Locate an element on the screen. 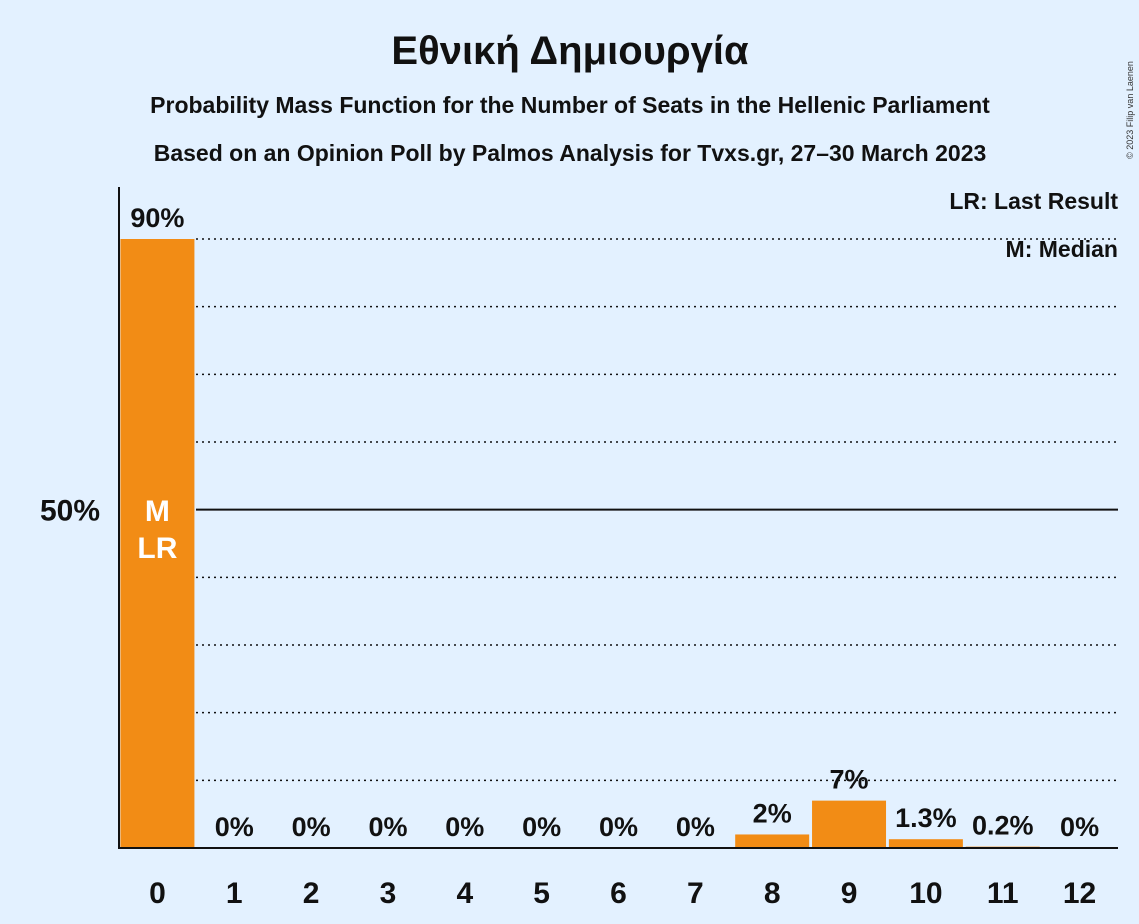 Image resolution: width=1139 pixels, height=924 pixels. x-tick-label-9: 9 is located at coordinates (849, 893).